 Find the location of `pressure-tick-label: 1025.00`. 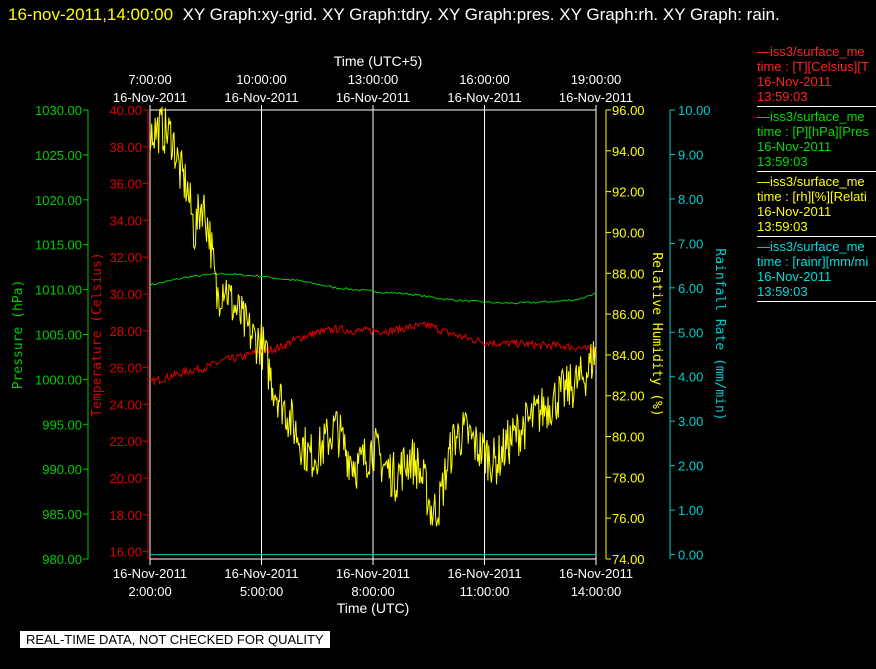

pressure-tick-label: 1025.00 is located at coordinates (58, 155).